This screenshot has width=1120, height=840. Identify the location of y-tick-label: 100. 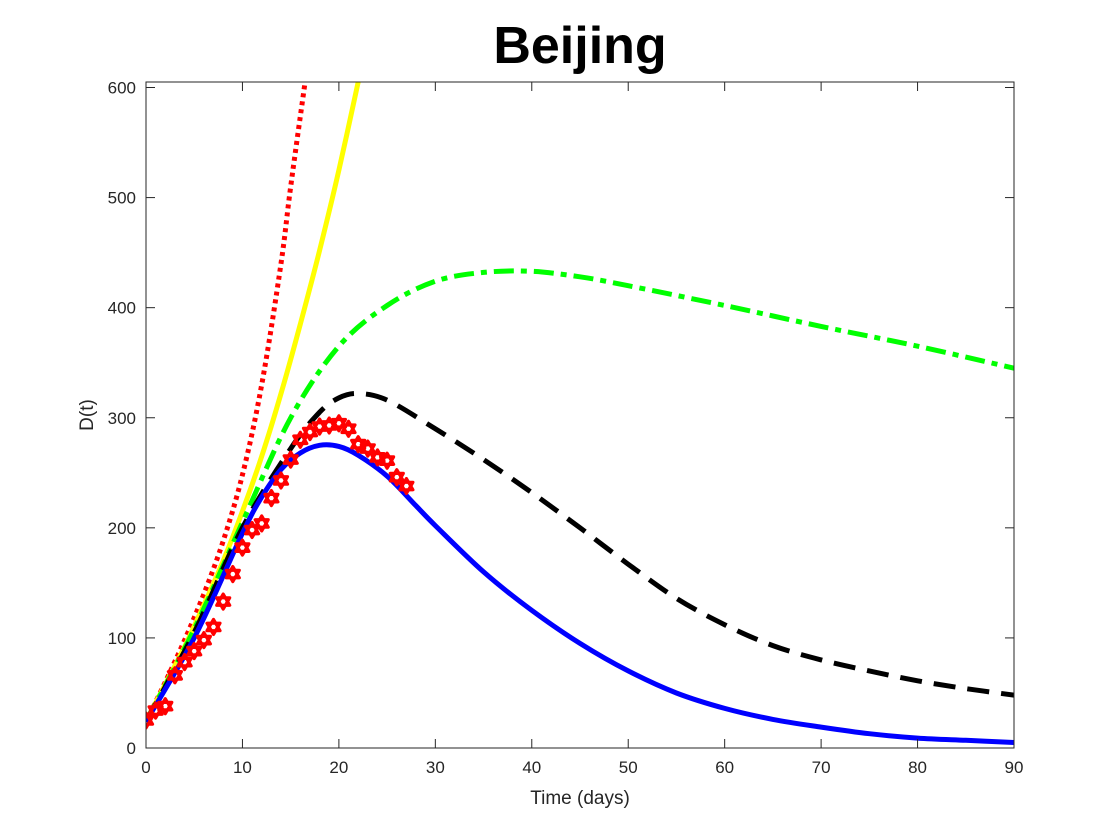
(122, 638).